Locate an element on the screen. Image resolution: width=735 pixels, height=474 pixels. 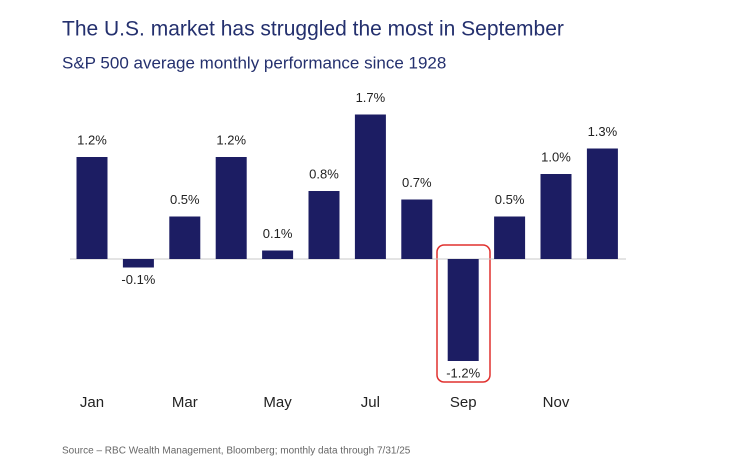
value-label: -0.1% is located at coordinates (138, 279).